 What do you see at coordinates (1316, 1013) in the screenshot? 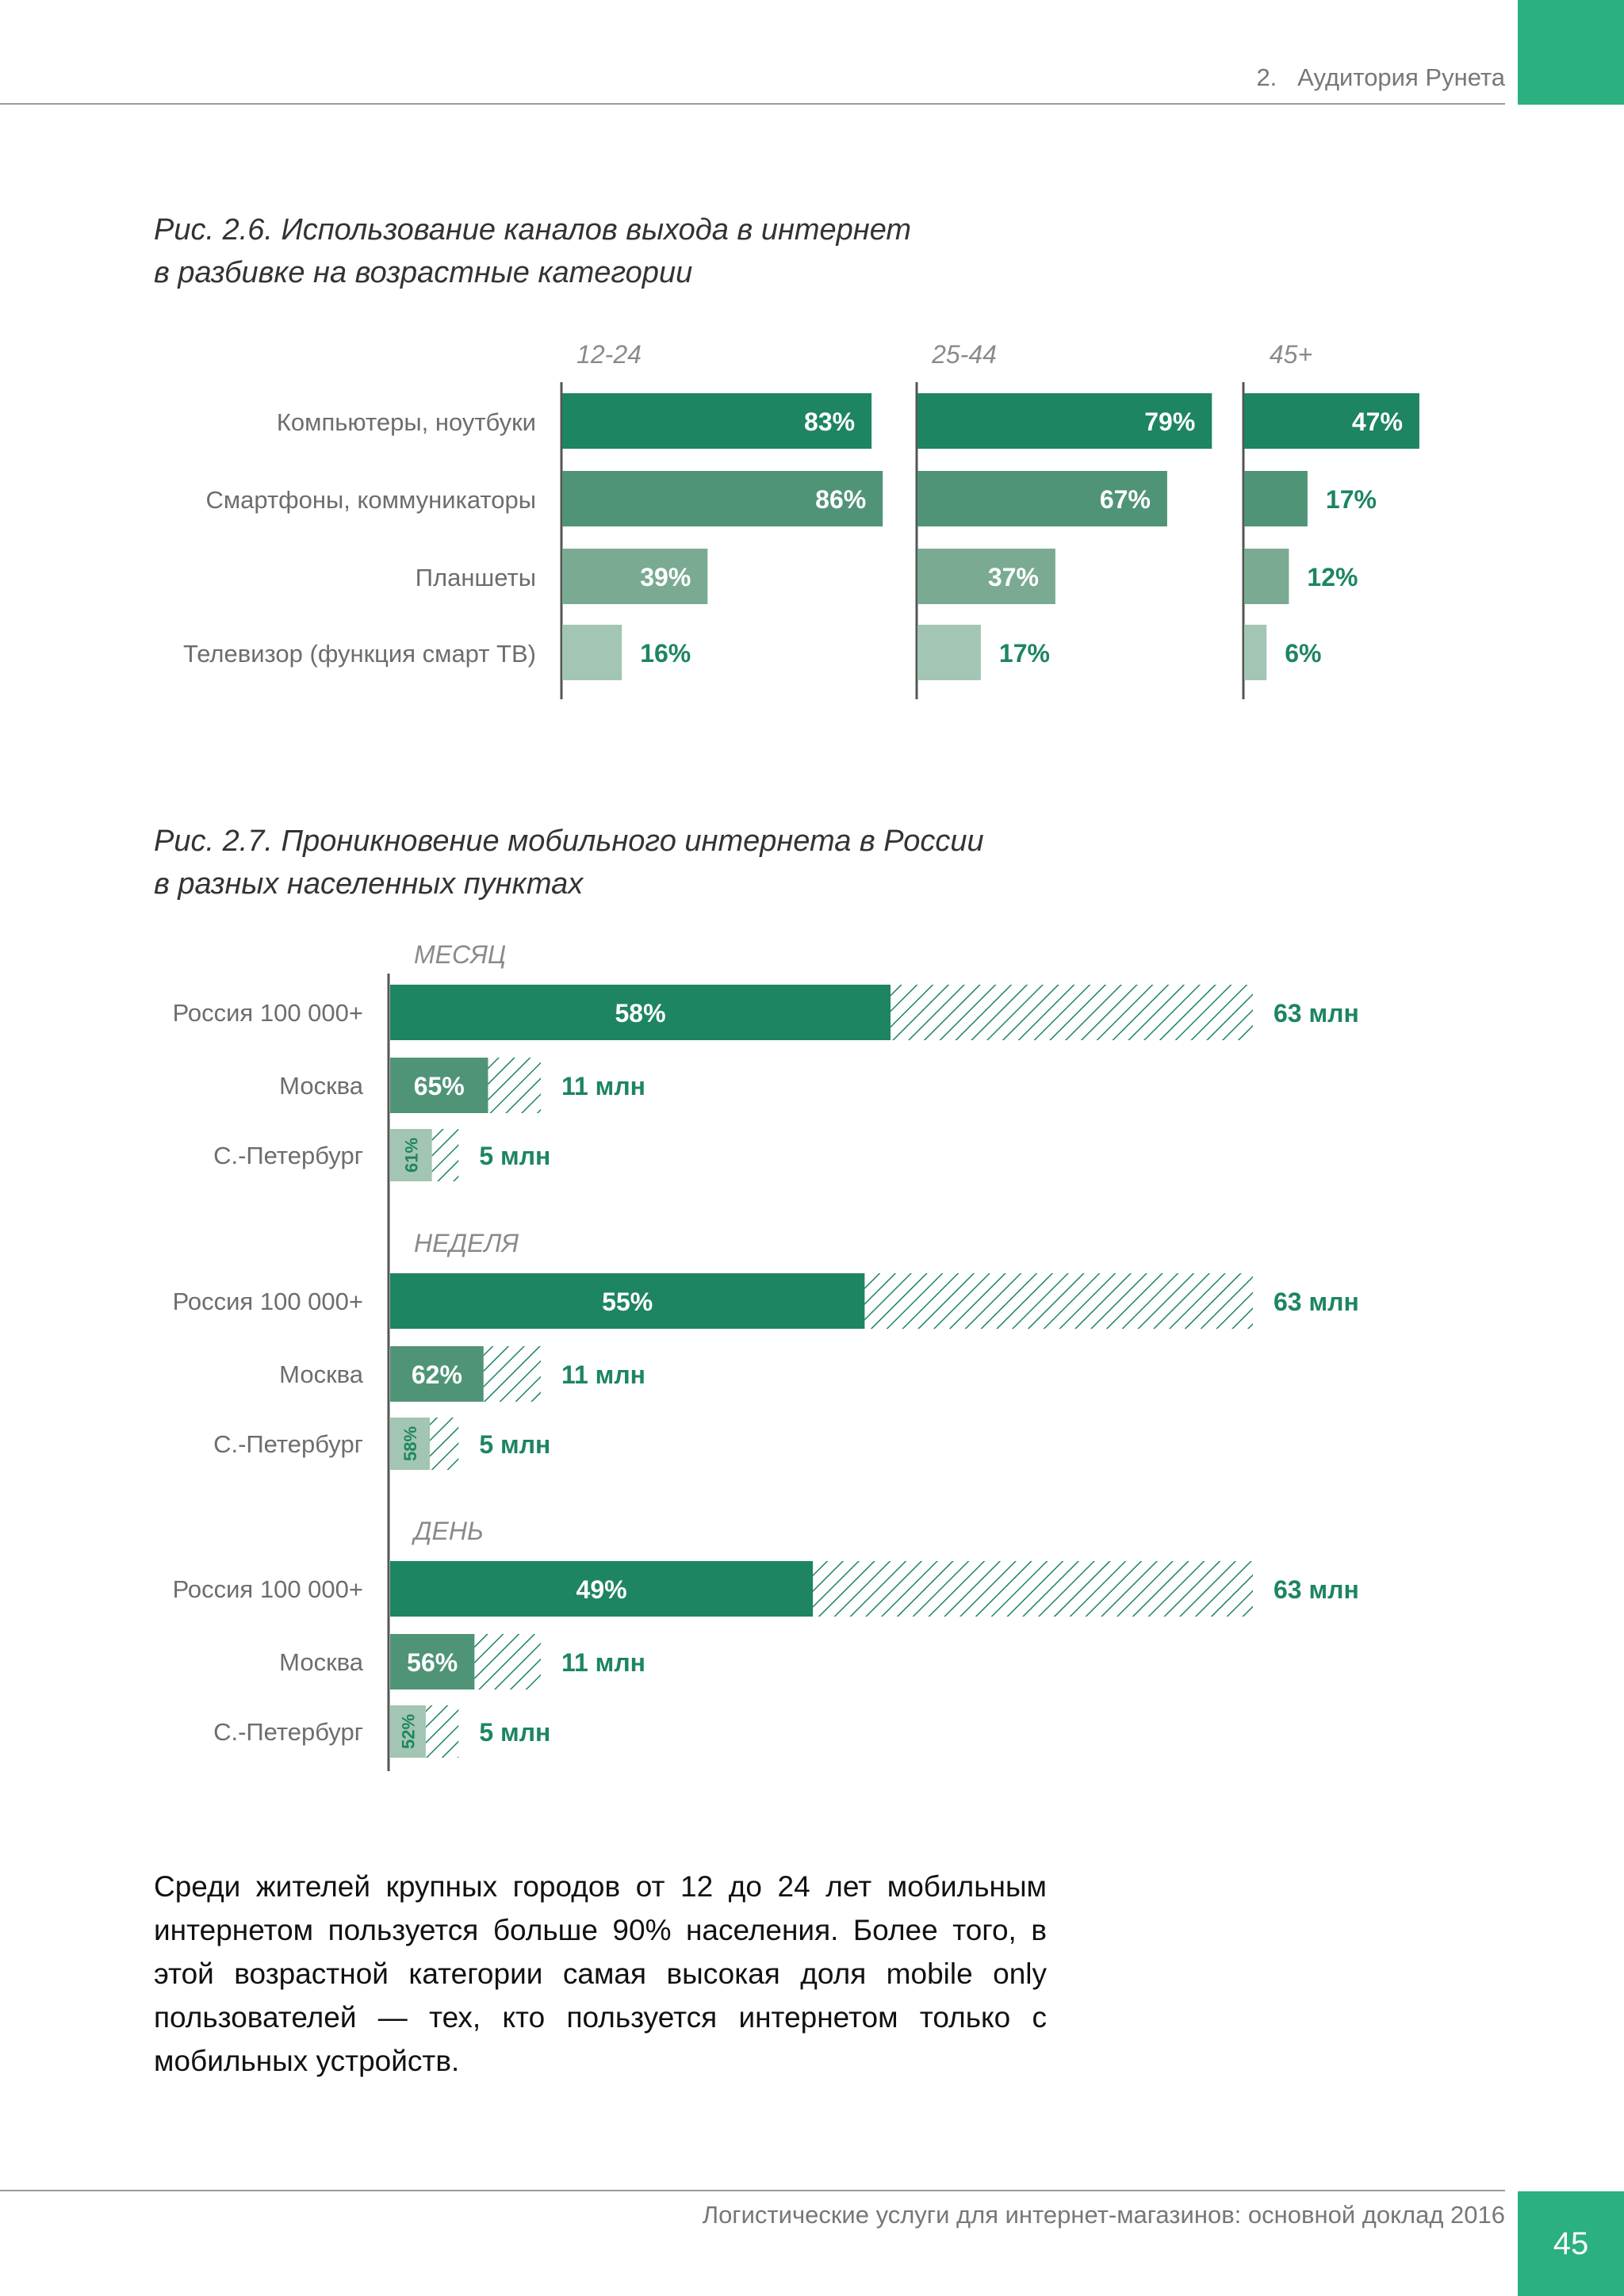
I see `population-label-0-0: 63 млн` at bounding box center [1316, 1013].